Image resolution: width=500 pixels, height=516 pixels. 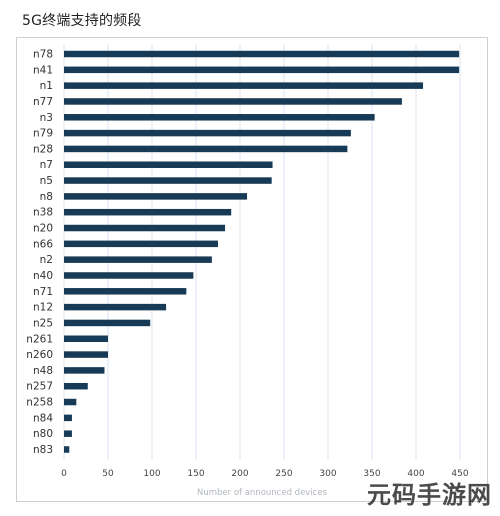 What do you see at coordinates (107, 323) in the screenshot?
I see `bar-n25` at bounding box center [107, 323].